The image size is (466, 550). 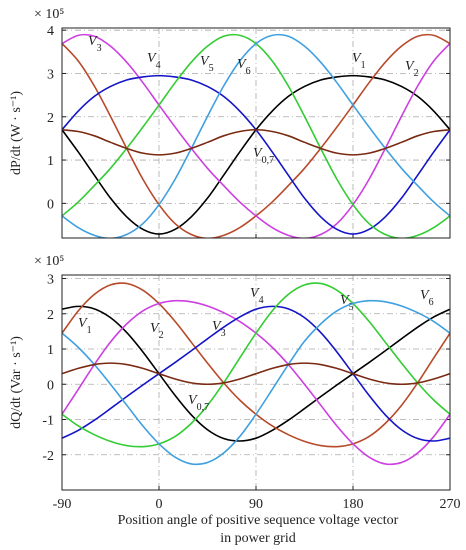 What do you see at coordinates (16, 133) in the screenshot?
I see `y-axis-label: dP/dt (W · s⁻¹)` at bounding box center [16, 133].